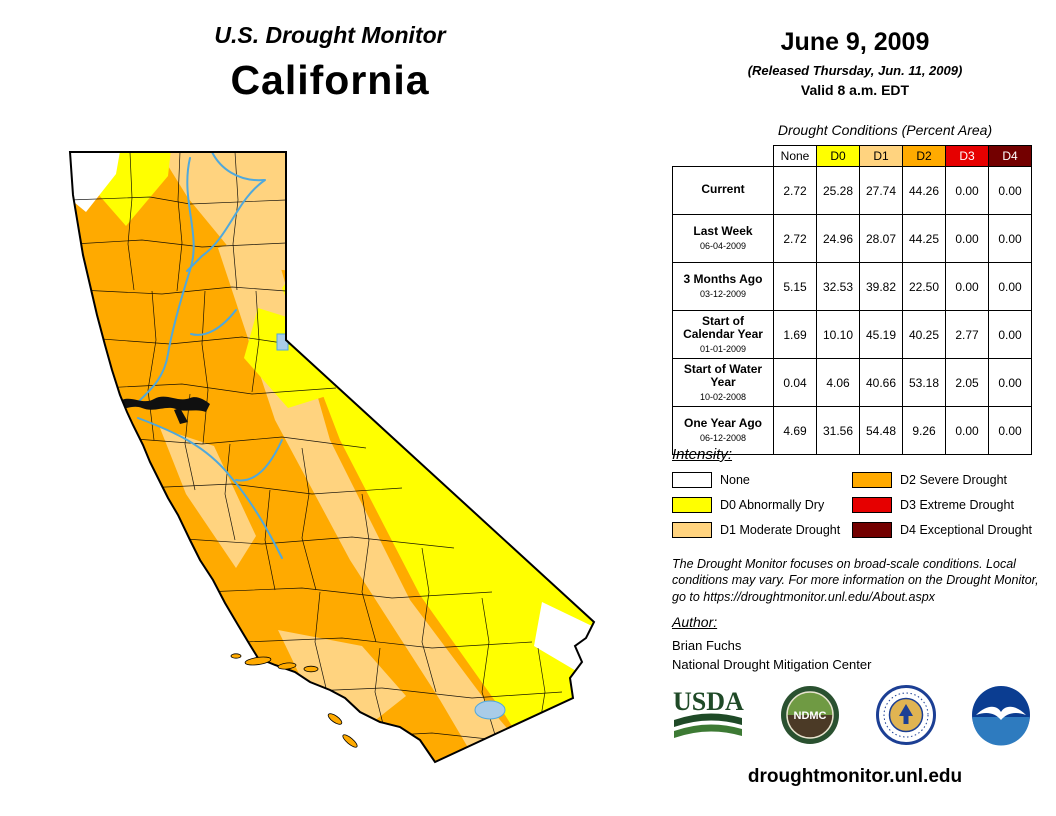  I want to click on table-cell: 4.06, so click(838, 382).